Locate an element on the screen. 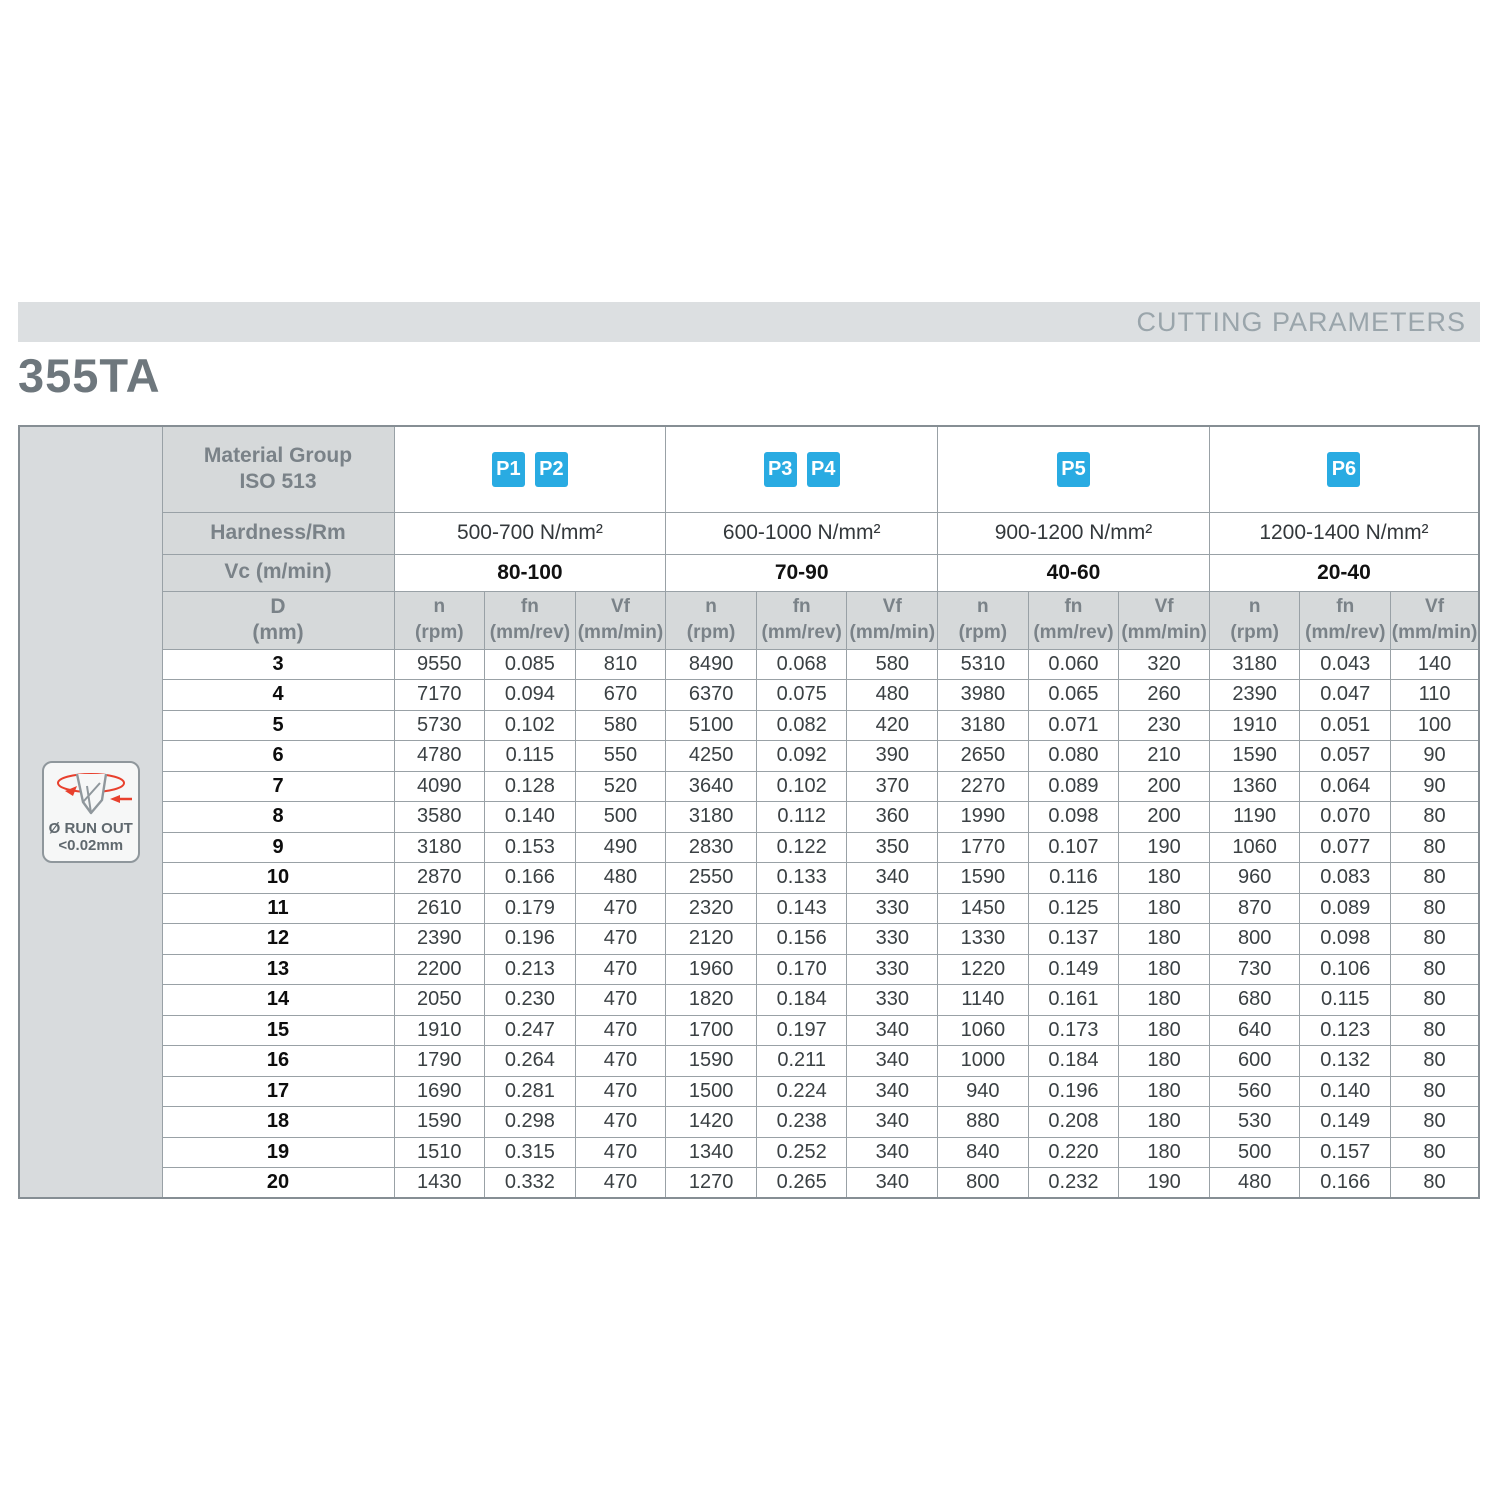 This screenshot has width=1500, height=1500. d-mm-value: 18 is located at coordinates (278, 1122).